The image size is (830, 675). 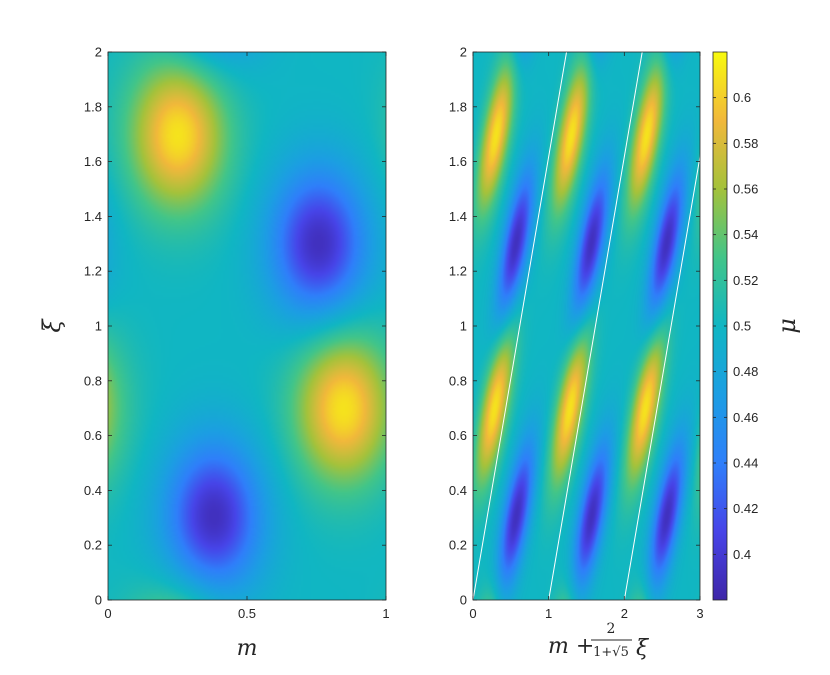 I want to click on right-ytick-label: 0.2, so click(x=458, y=545).